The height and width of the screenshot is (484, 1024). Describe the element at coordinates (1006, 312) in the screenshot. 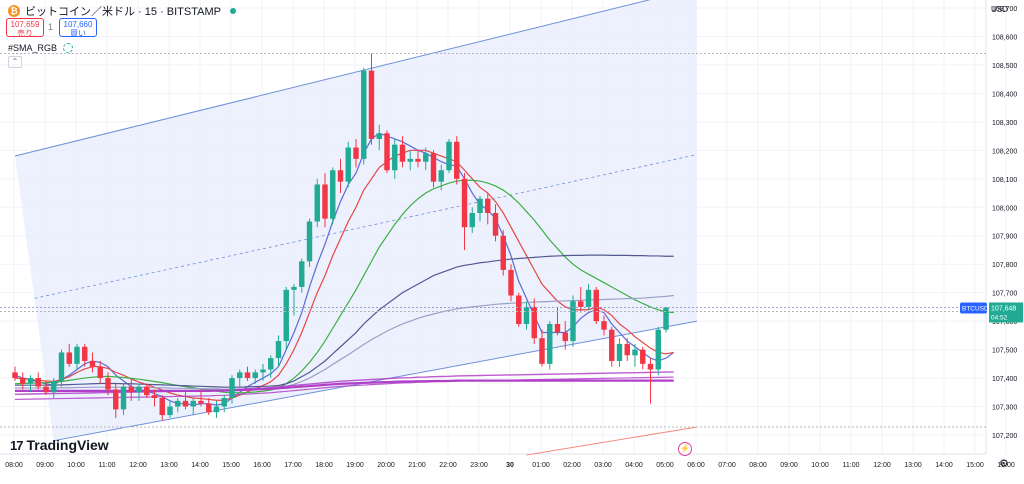

I see `price-tag` at that location.